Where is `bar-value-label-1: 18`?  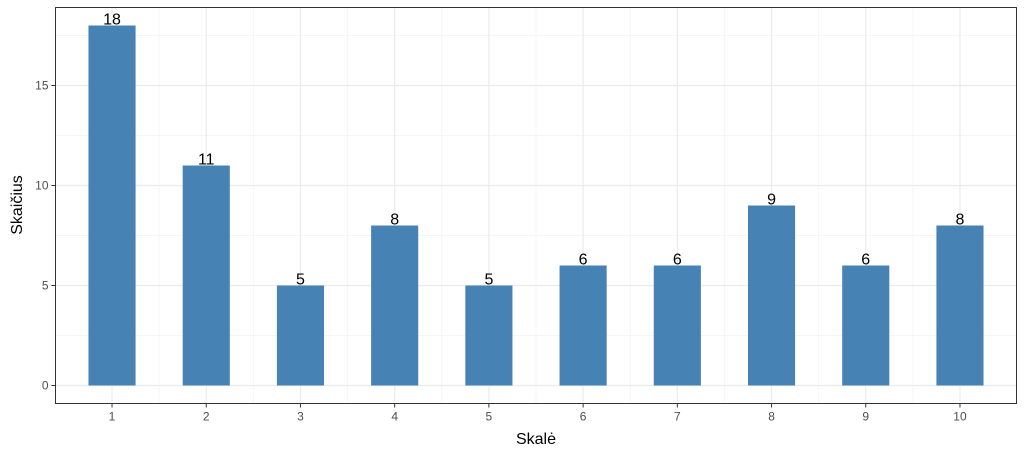
bar-value-label-1: 18 is located at coordinates (112, 20).